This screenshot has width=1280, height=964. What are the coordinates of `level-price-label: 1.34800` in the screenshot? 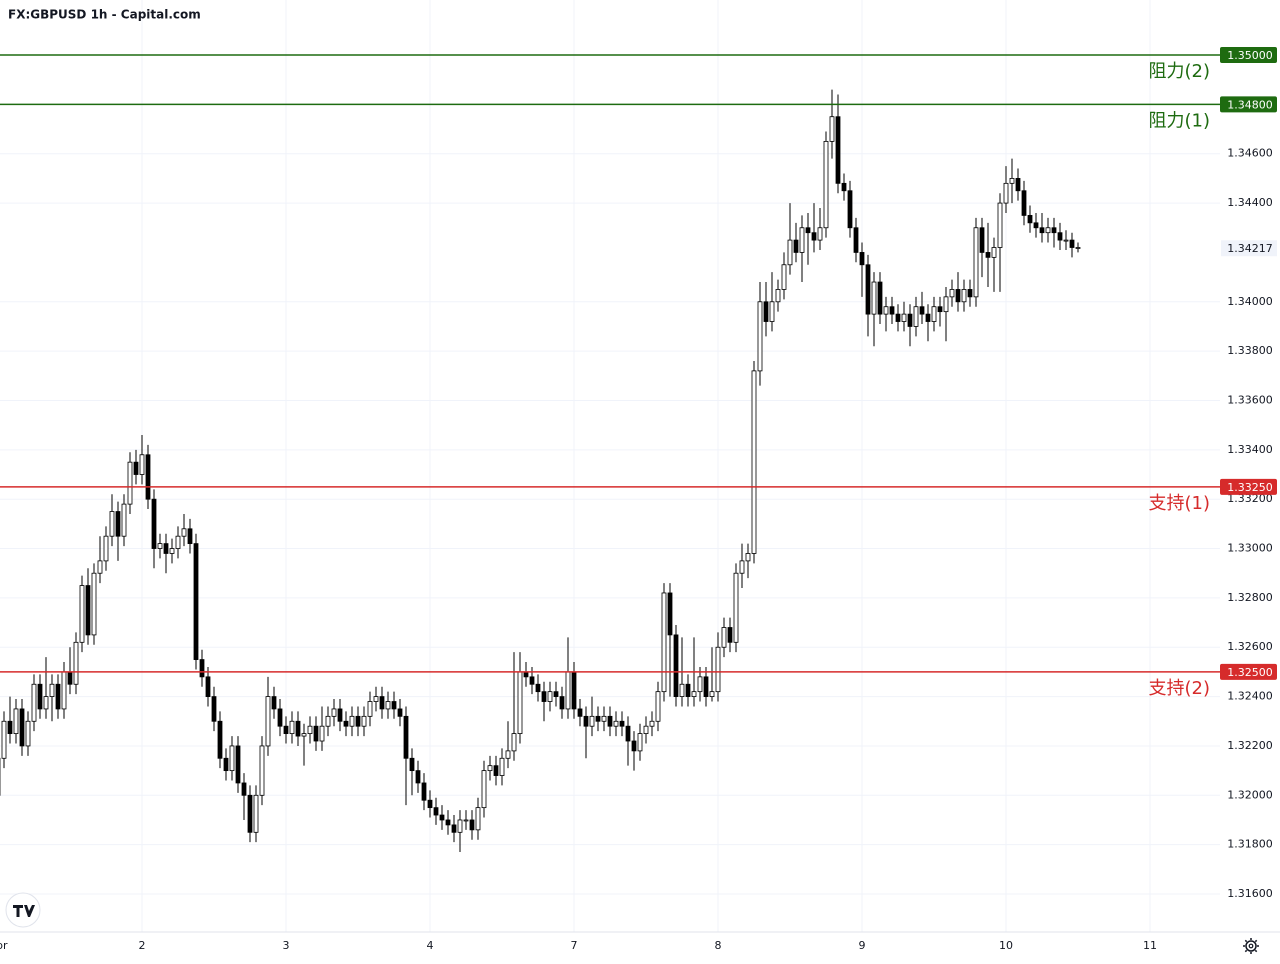 It's located at (1250, 104).